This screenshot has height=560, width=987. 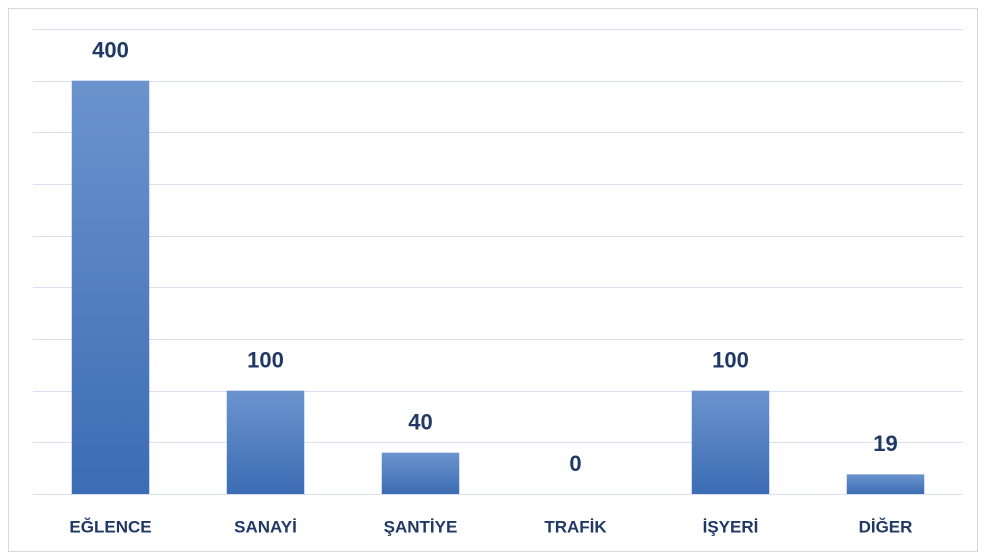 What do you see at coordinates (575, 463) in the screenshot?
I see `data-label: 0` at bounding box center [575, 463].